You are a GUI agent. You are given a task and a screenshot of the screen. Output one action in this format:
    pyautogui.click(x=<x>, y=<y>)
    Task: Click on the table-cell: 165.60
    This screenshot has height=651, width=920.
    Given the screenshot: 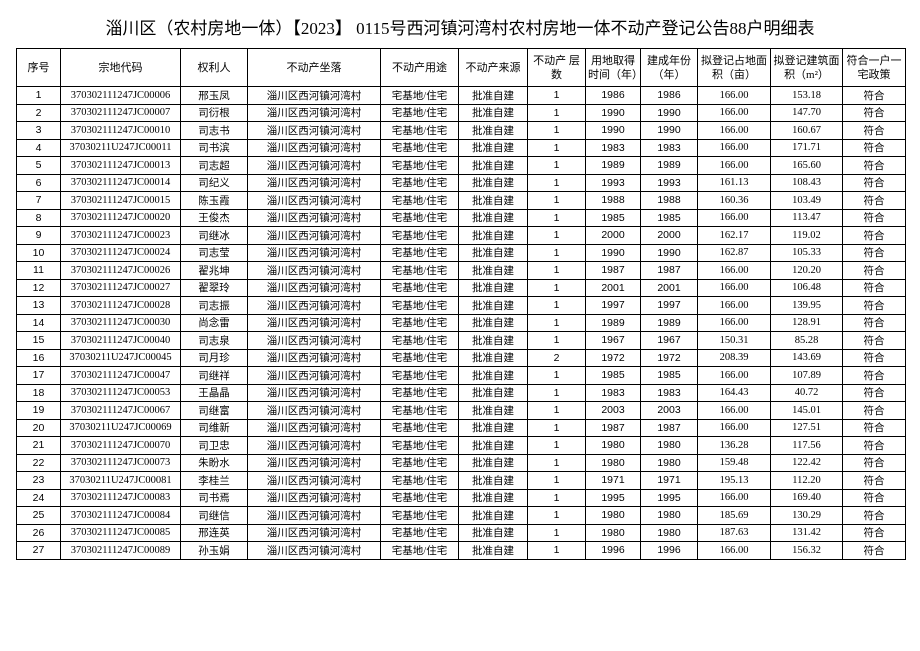 What is the action you would take?
    pyautogui.click(x=806, y=165)
    